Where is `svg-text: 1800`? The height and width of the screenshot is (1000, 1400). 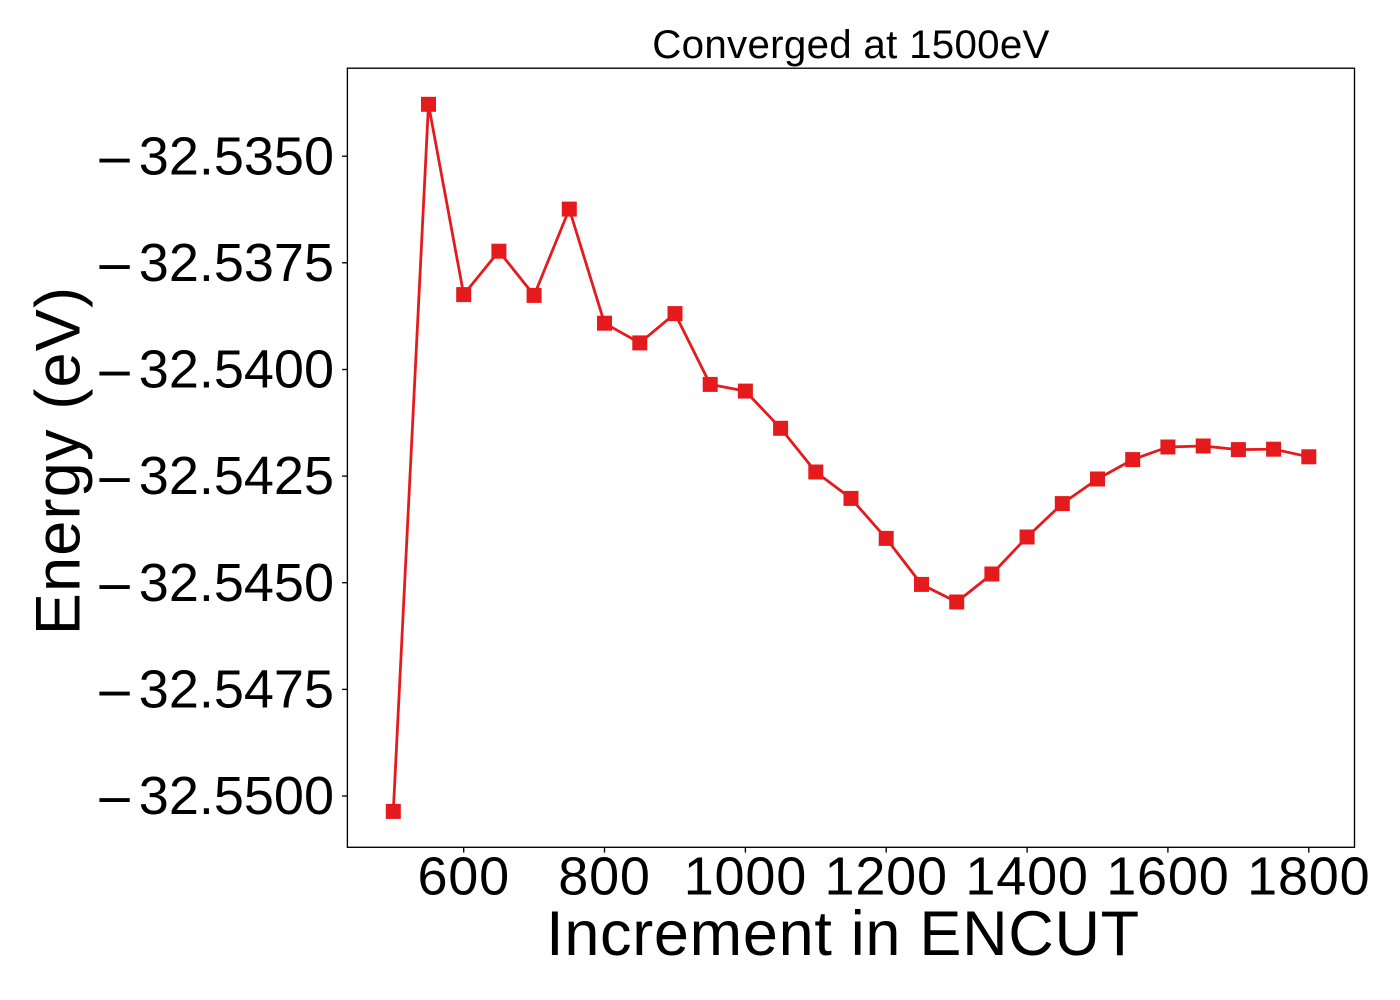
svg-text: 1800 is located at coordinates (1308, 877).